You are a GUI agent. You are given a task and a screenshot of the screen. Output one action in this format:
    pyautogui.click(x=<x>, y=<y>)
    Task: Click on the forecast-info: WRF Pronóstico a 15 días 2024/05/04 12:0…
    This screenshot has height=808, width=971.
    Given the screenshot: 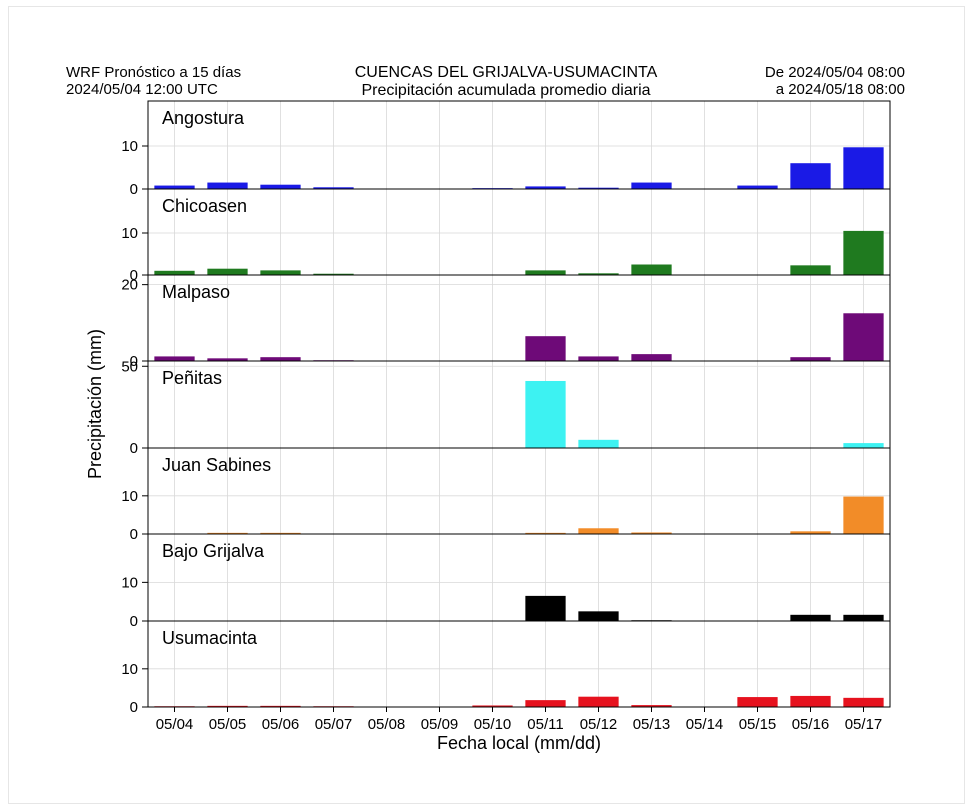 What is the action you would take?
    pyautogui.click(x=153, y=81)
    